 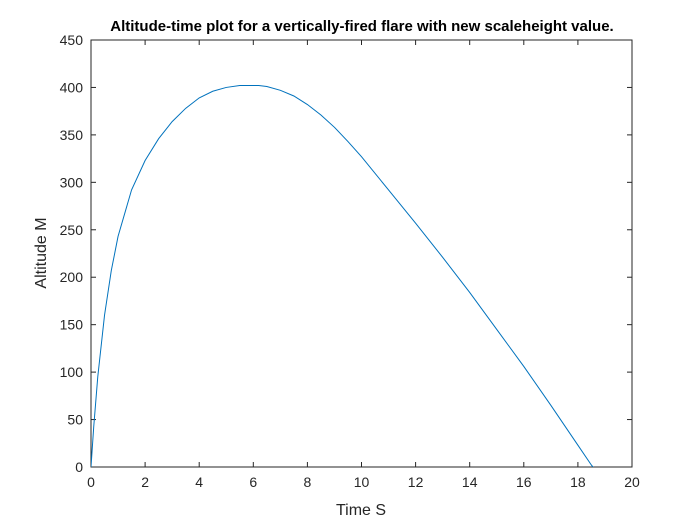 What do you see at coordinates (72, 135) in the screenshot?
I see `y-tick-label: 350` at bounding box center [72, 135].